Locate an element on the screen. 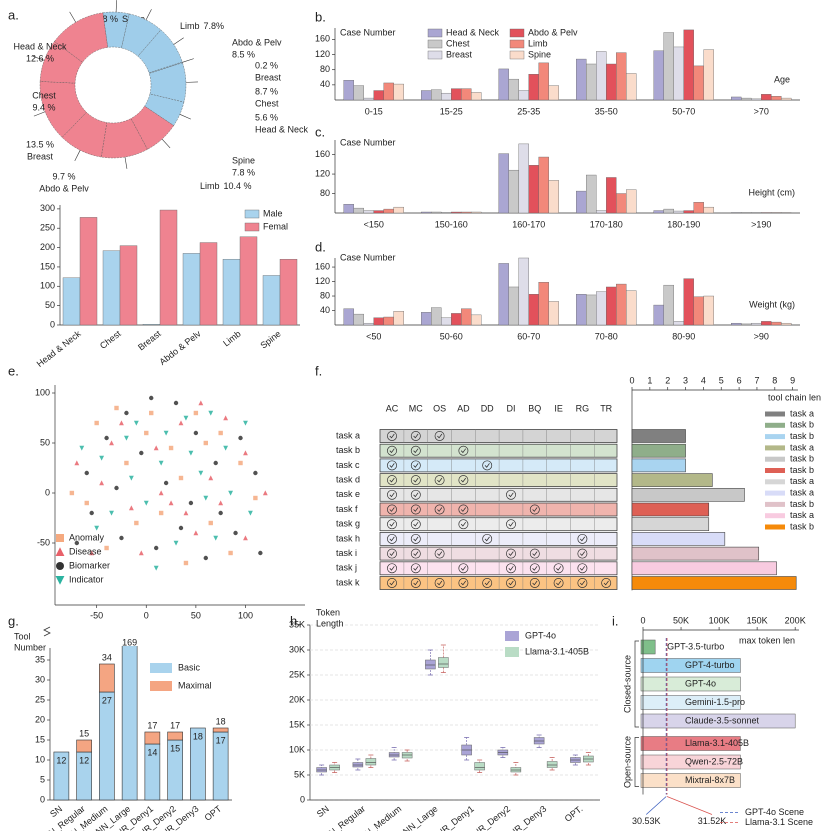  x-tick-label: SN is located at coordinates (323, 812).